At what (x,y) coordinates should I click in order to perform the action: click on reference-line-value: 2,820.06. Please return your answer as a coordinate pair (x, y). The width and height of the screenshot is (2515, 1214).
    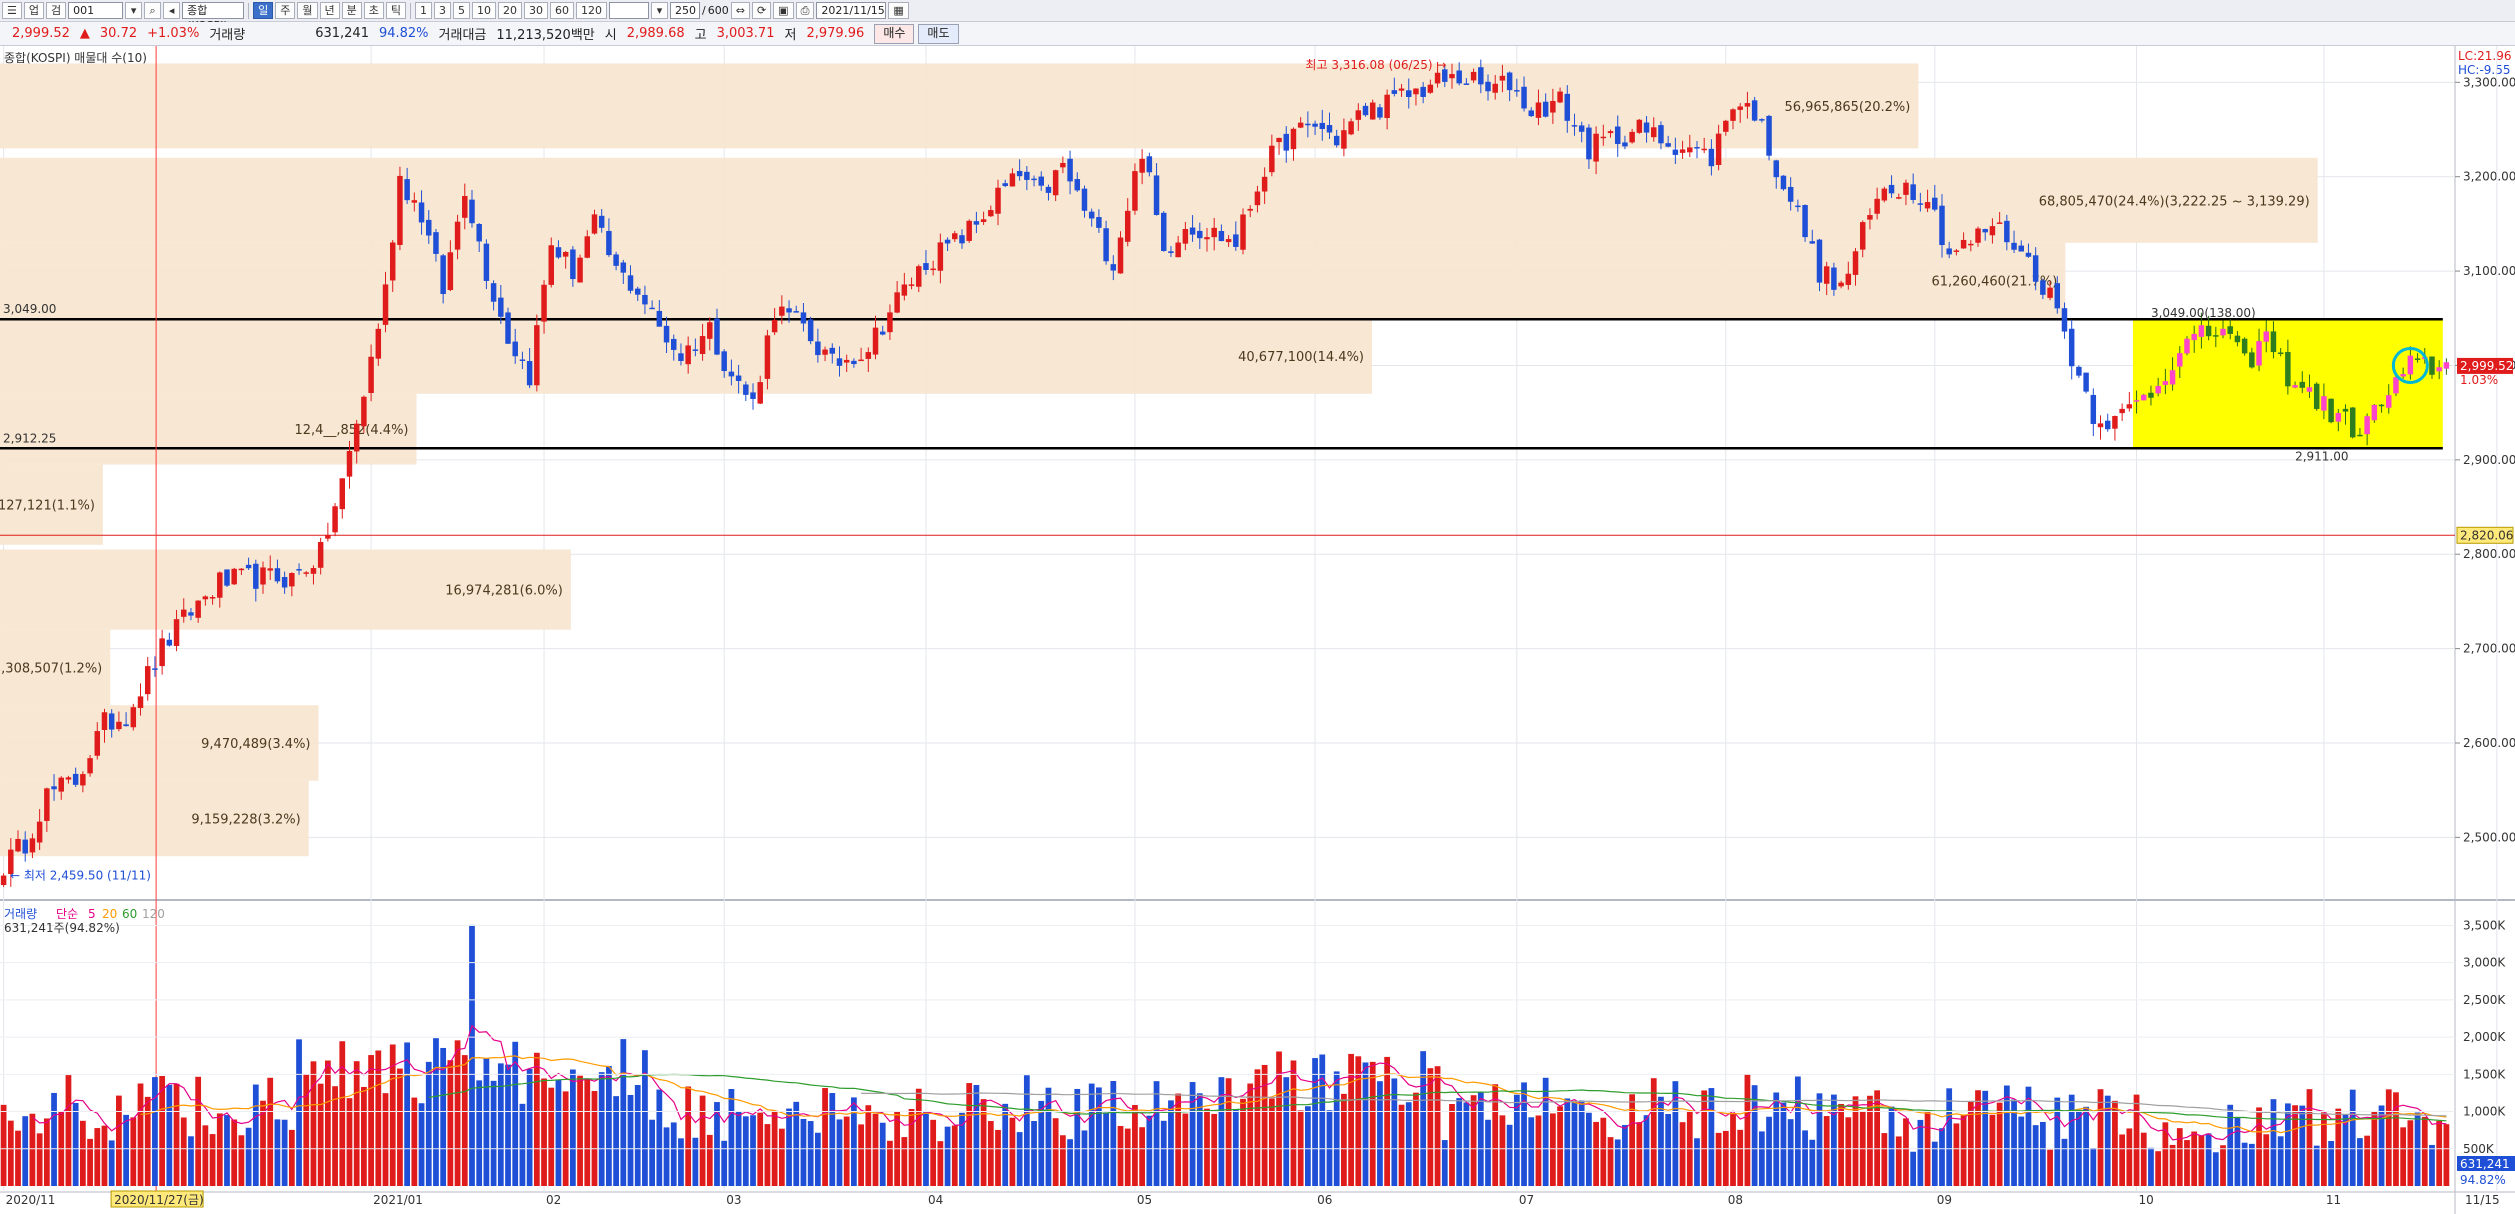
    Looking at the image, I should click on (2486, 535).